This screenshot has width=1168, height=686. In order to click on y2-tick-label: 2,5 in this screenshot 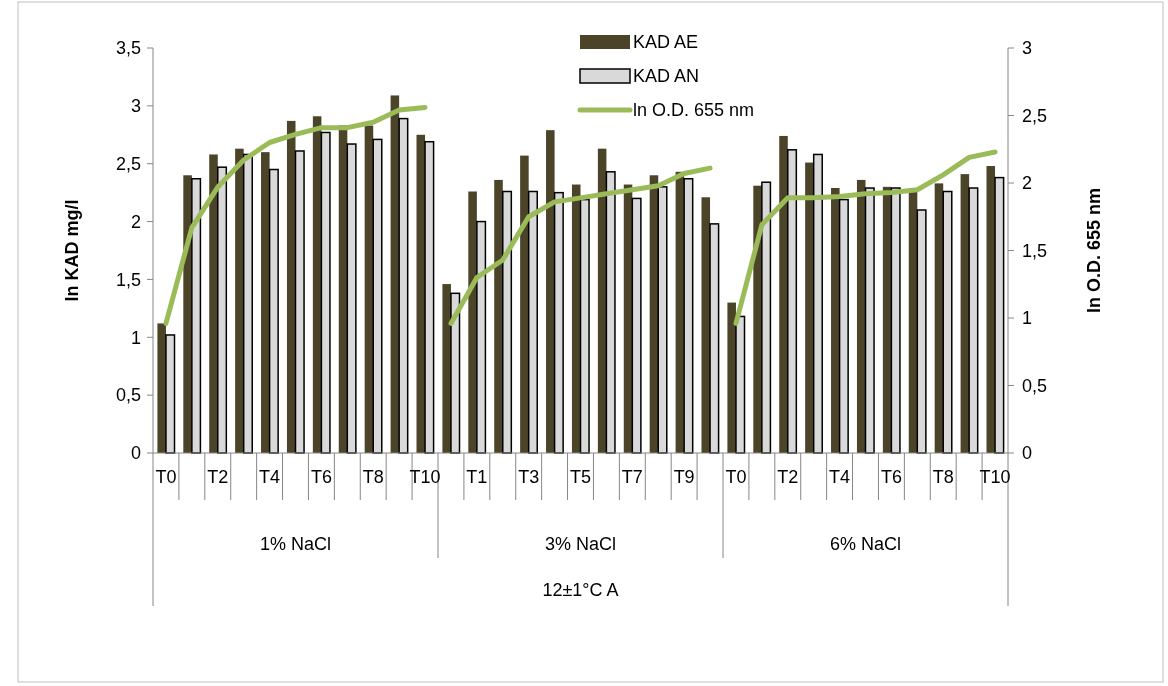, I will do `click(1035, 115)`.